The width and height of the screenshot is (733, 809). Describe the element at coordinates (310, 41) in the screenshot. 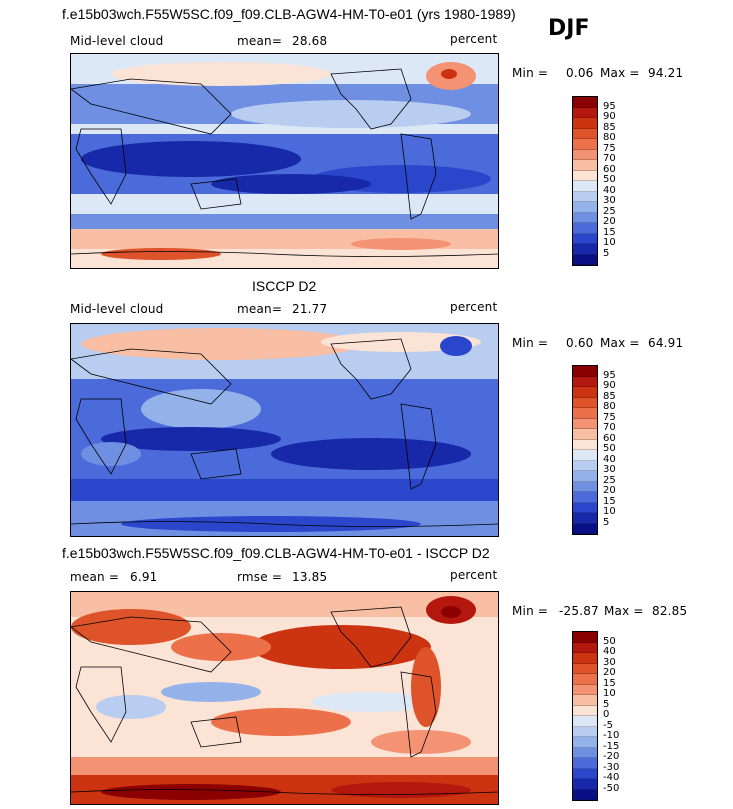

I see `panel1-mean-value: 28.68` at that location.